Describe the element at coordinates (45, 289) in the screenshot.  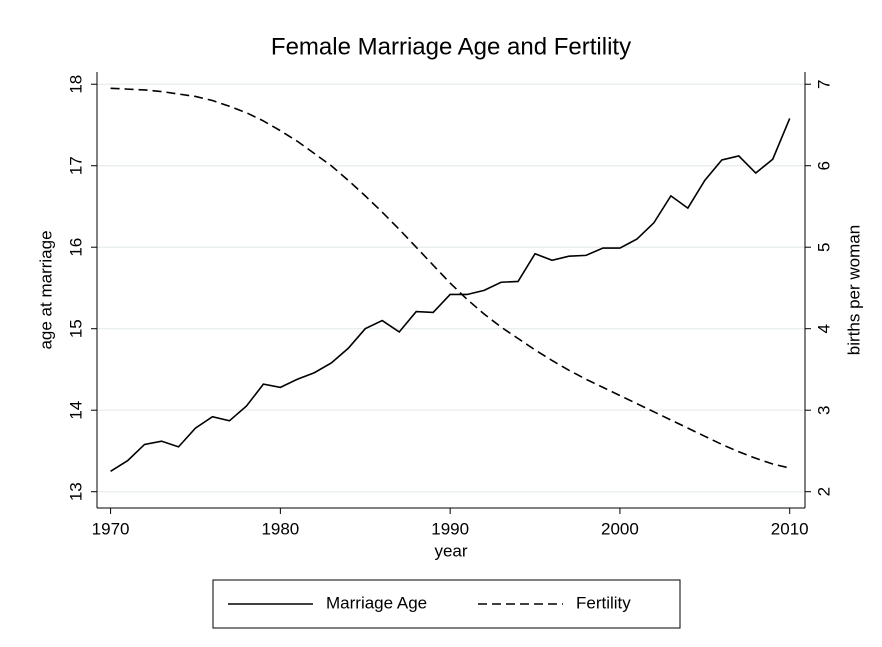
I see `y-axis-label: age at marriage` at that location.